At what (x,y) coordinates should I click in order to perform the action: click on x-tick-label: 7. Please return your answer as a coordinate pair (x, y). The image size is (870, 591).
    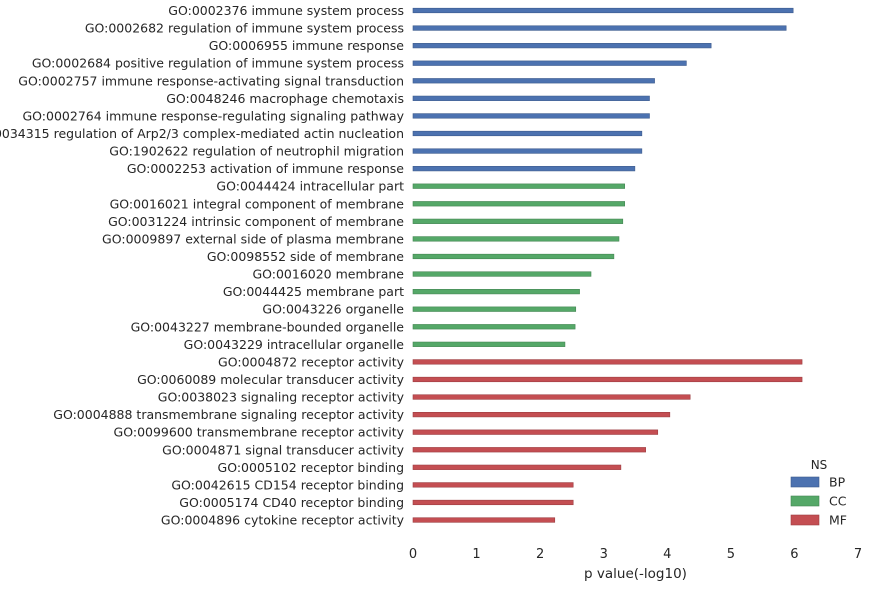
    Looking at the image, I should click on (858, 554).